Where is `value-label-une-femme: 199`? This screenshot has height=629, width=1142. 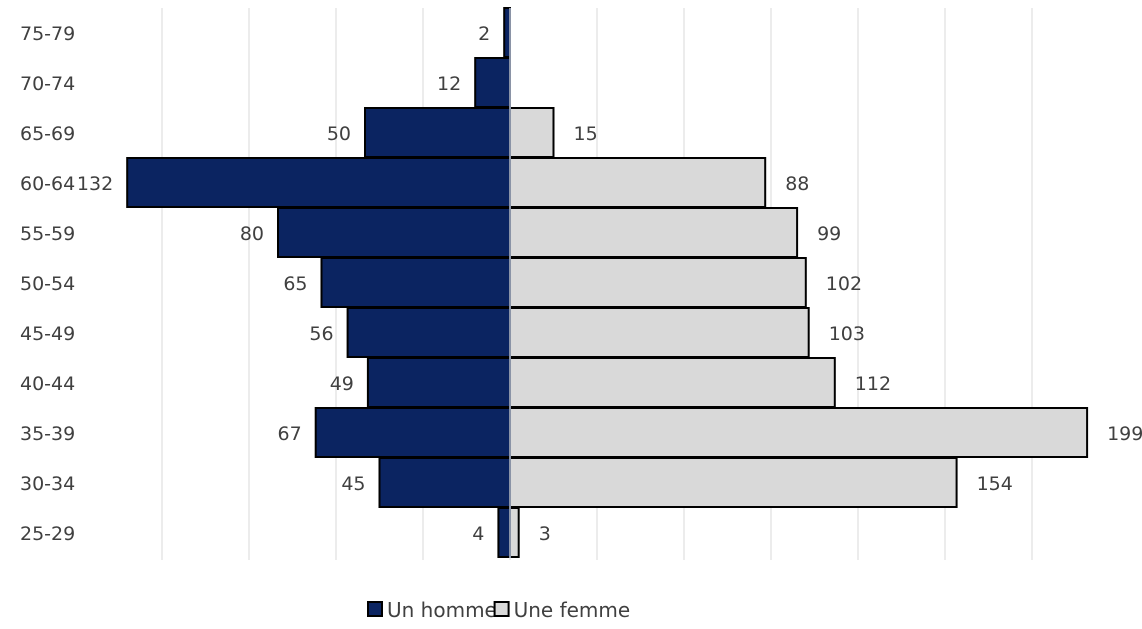 value-label-une-femme: 199 is located at coordinates (1124, 434).